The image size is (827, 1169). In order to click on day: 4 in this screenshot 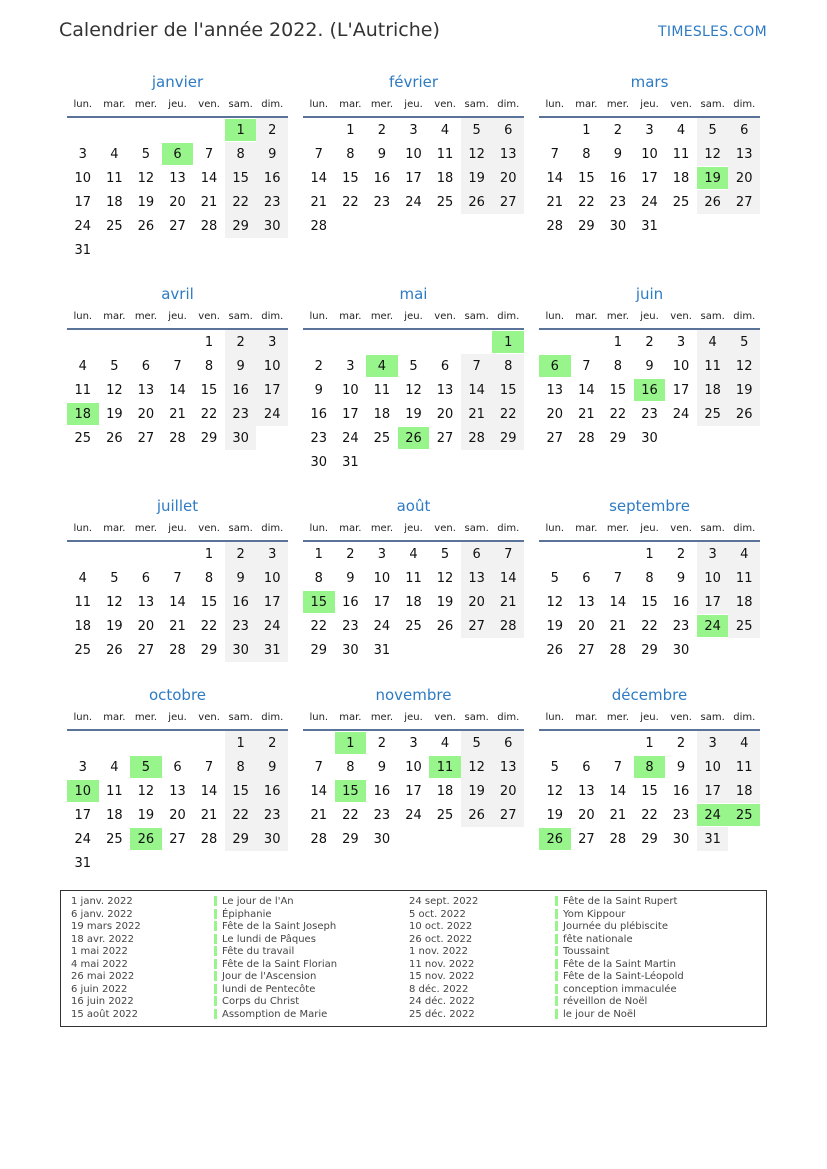, I will do `click(744, 743)`.